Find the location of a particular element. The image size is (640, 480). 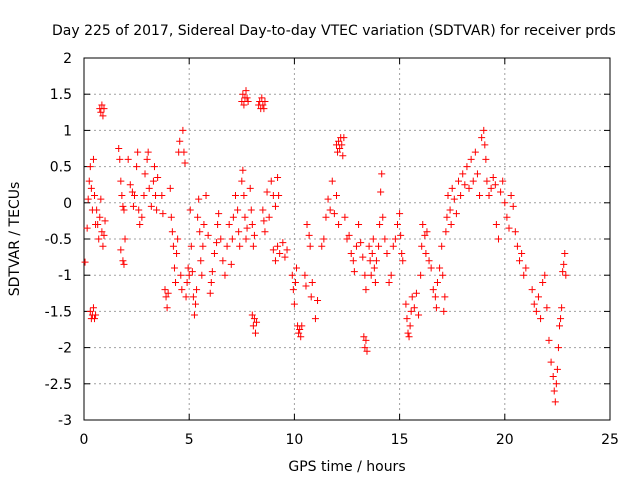

y-tick-label: 1.5 is located at coordinates (61, 95).